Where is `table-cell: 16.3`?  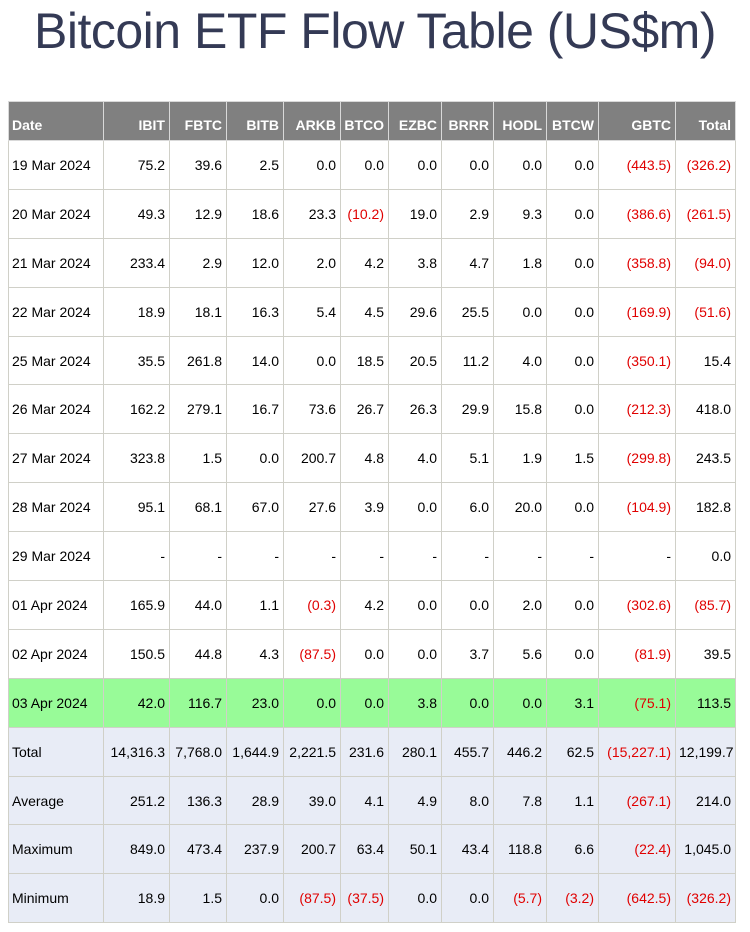 table-cell: 16.3 is located at coordinates (255, 311).